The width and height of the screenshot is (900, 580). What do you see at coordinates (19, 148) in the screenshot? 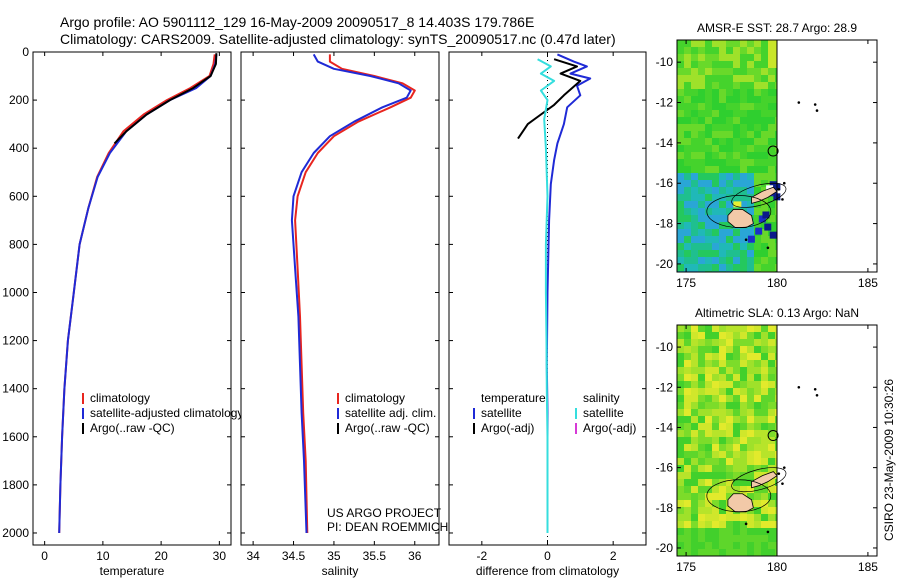
I see `temperature-ytick-label: 400` at bounding box center [19, 148].